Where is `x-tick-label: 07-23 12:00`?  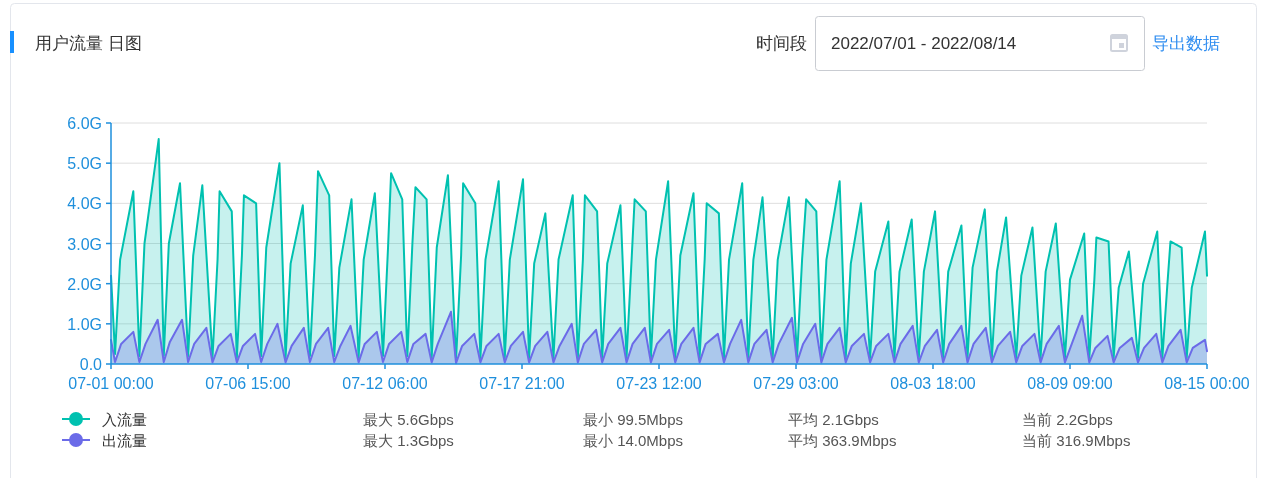 x-tick-label: 07-23 12:00 is located at coordinates (659, 383).